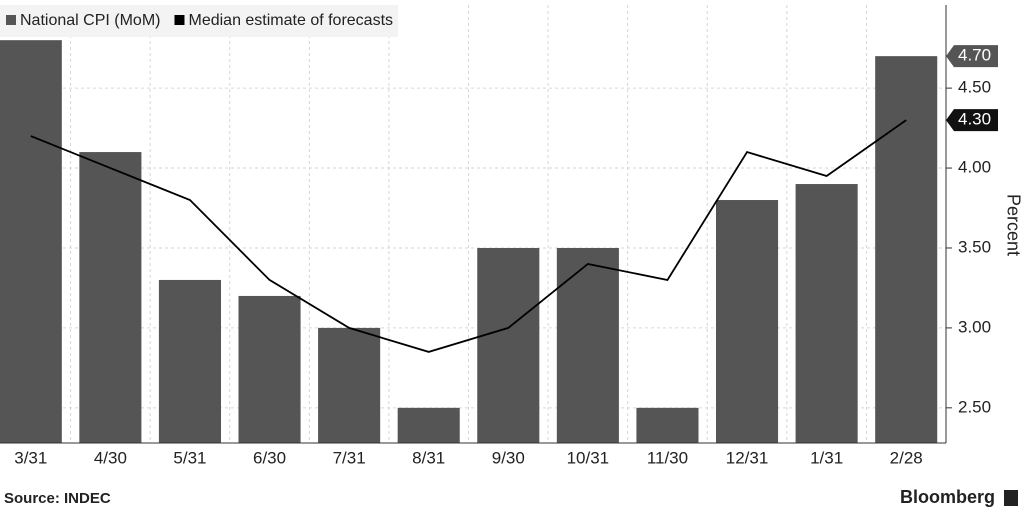 This screenshot has width=1024, height=517. I want to click on x-tick-label: 12/31, so click(747, 457).